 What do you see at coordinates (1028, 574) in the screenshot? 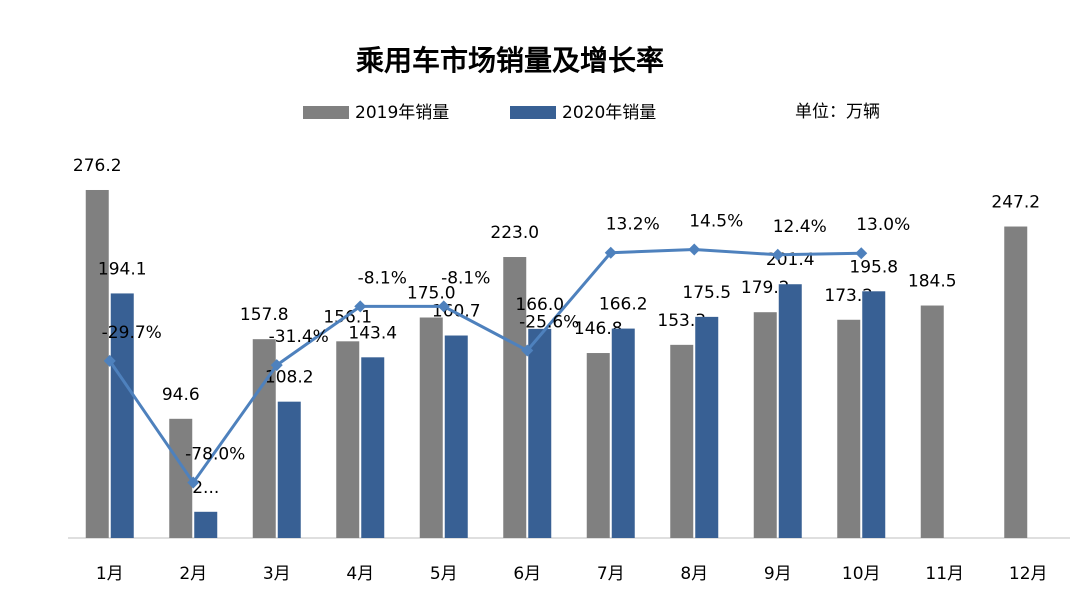
I see `x-tick-label: 12月` at bounding box center [1028, 574].